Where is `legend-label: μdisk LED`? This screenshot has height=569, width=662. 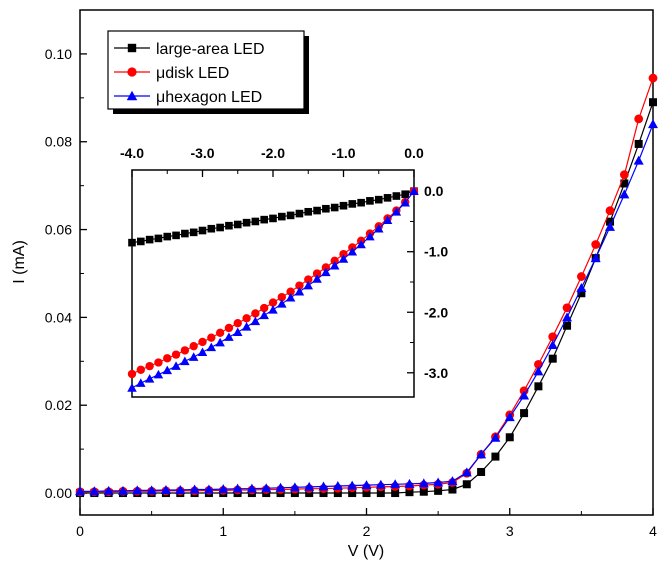
legend-label: μdisk LED is located at coordinates (192, 73).